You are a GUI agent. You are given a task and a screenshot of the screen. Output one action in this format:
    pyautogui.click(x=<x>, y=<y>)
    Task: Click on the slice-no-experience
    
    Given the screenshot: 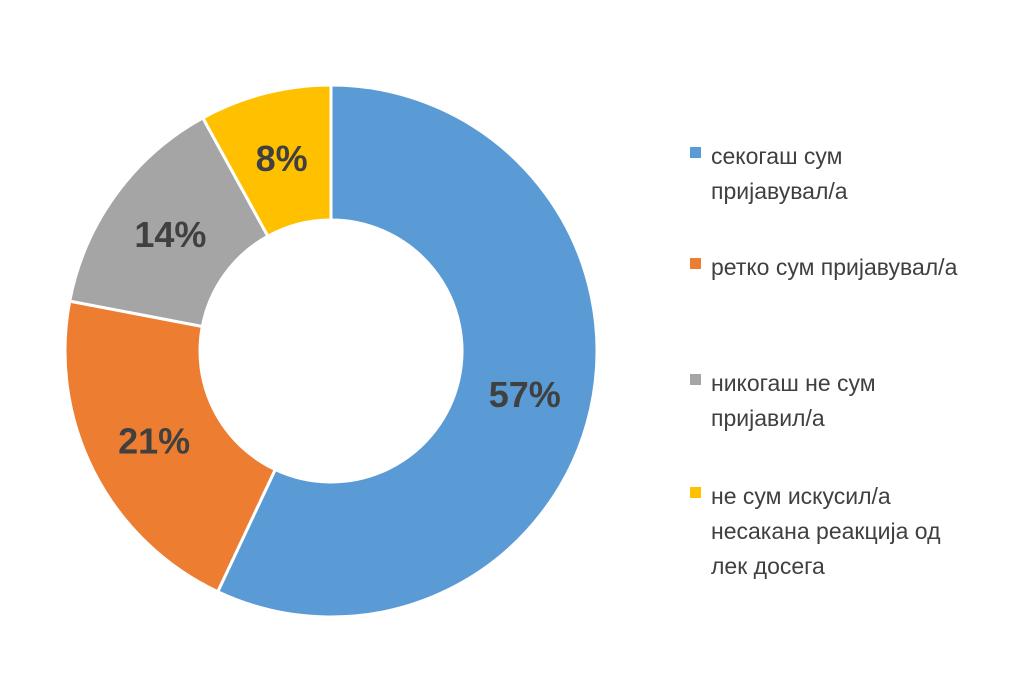 What is the action you would take?
    pyautogui.click(x=266, y=161)
    